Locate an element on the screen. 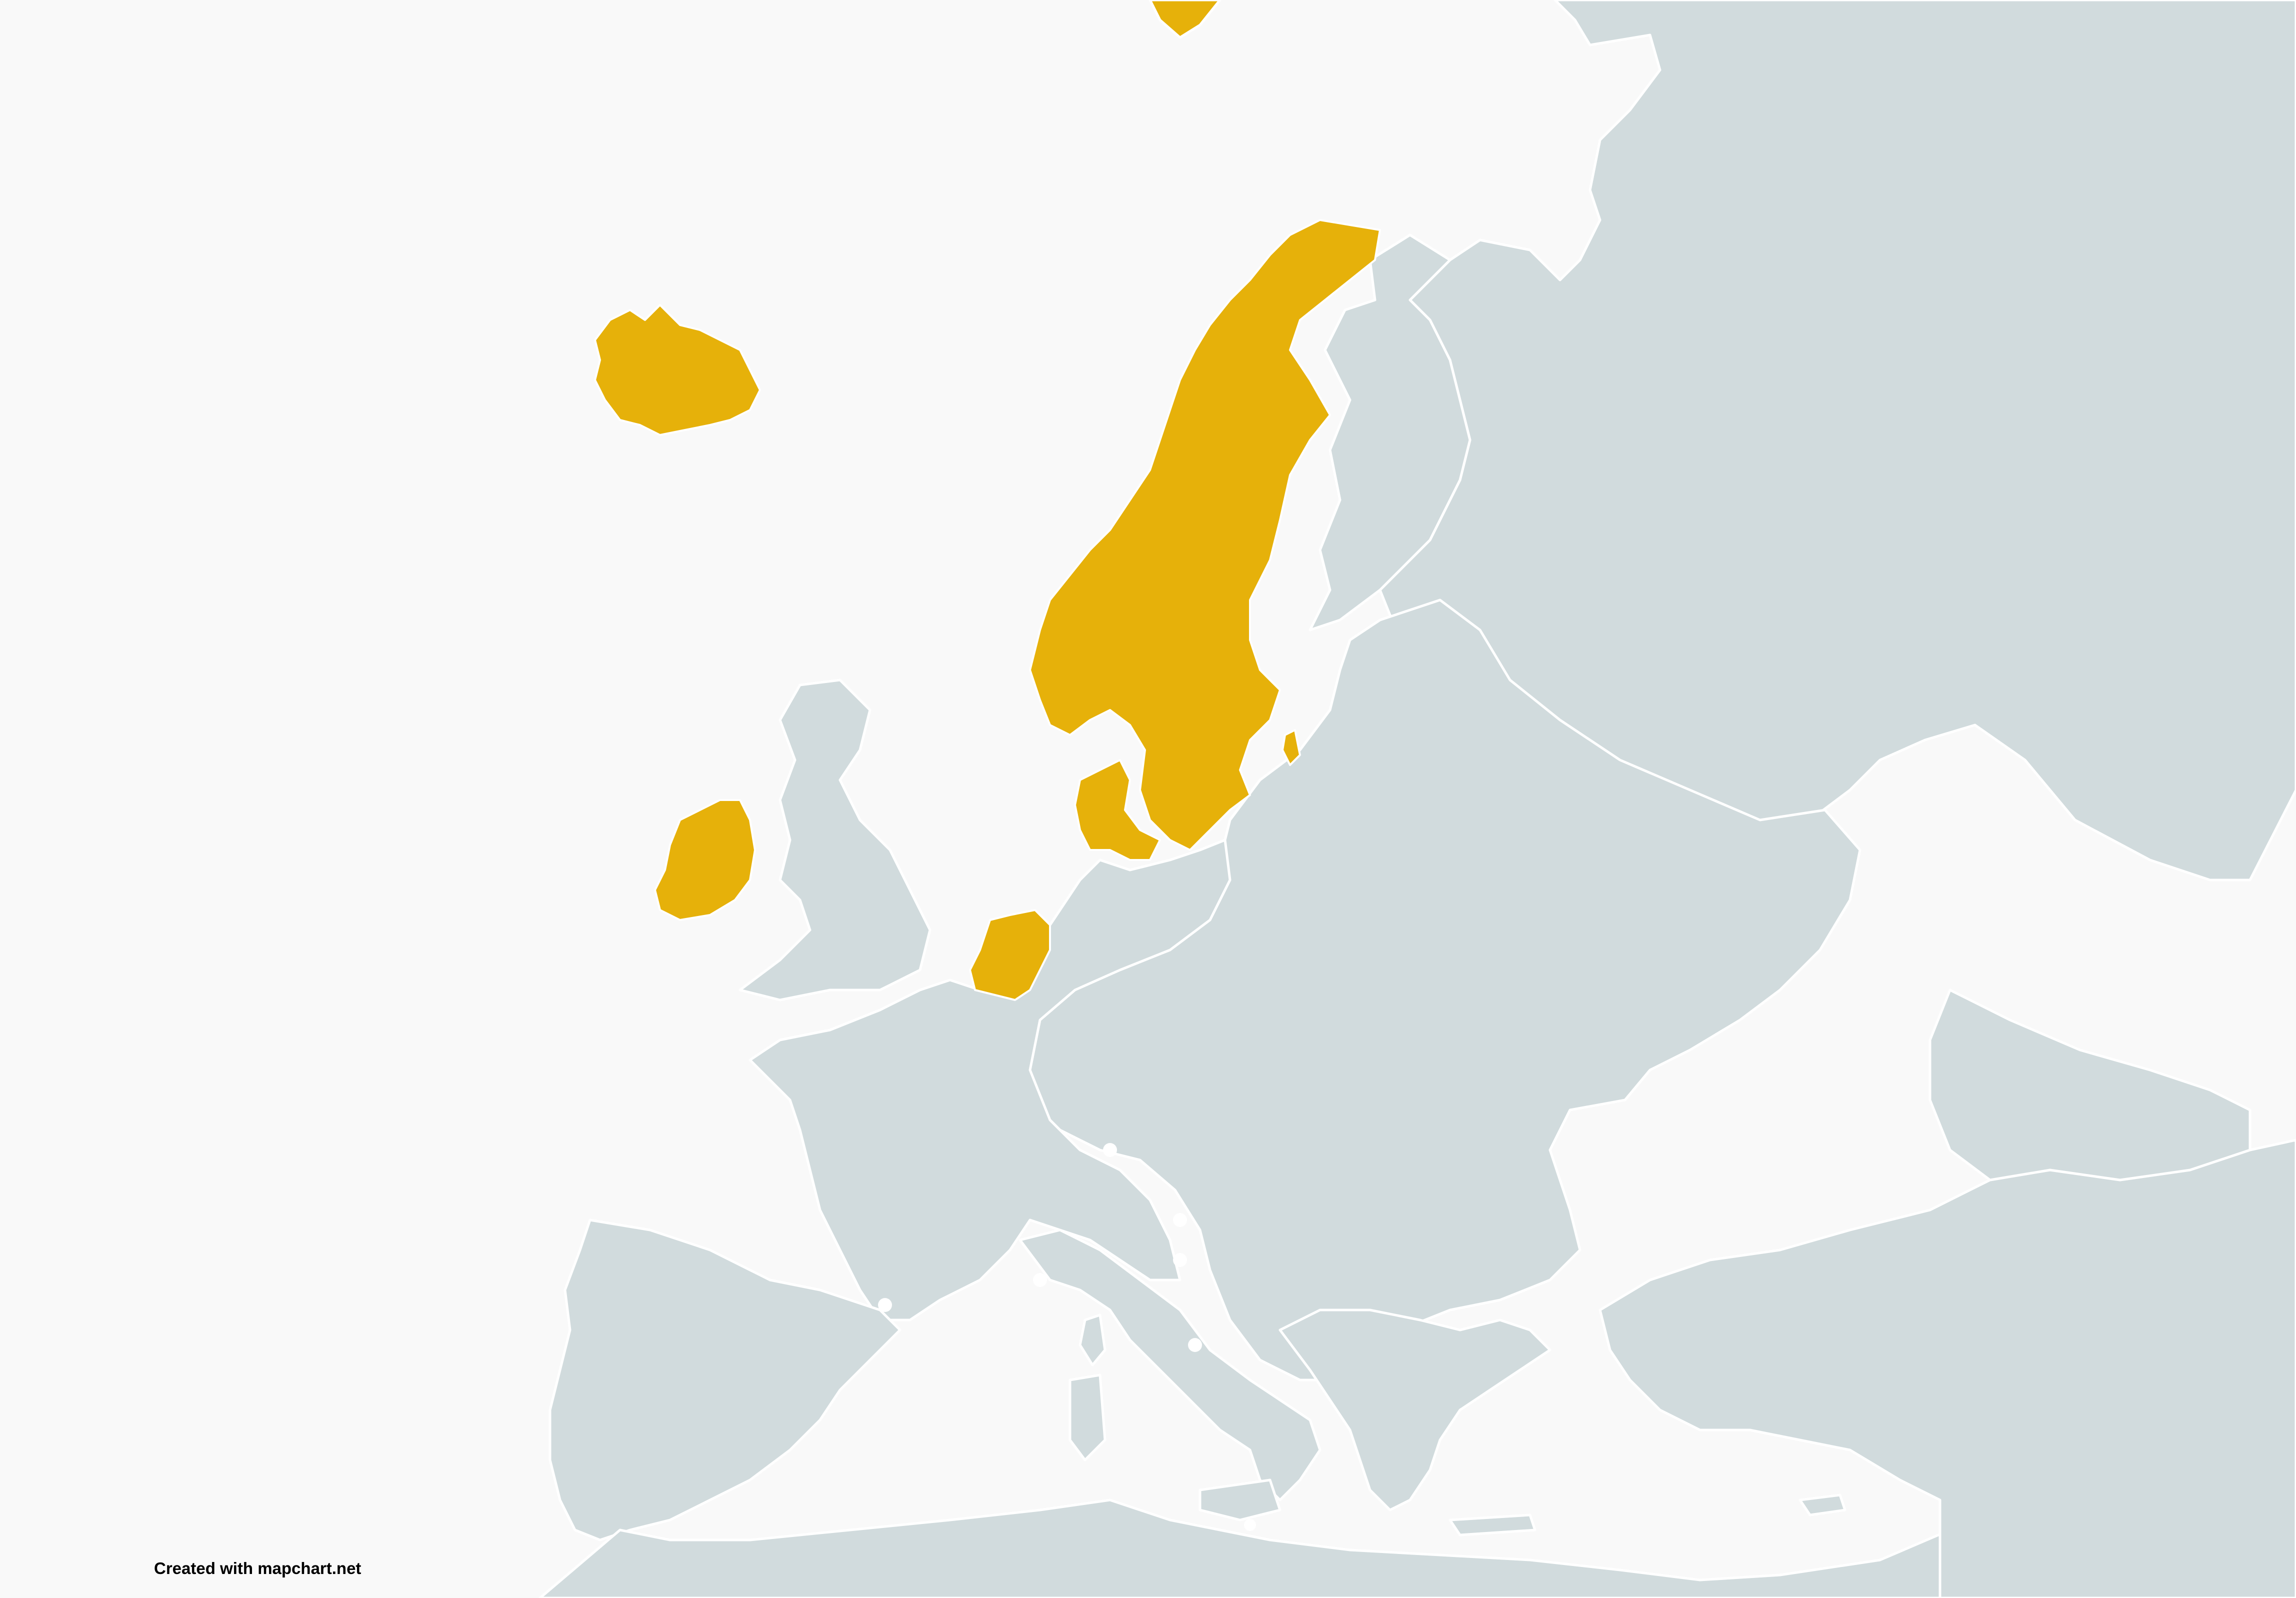 This screenshot has height=1598, width=2296. region-finland is located at coordinates (1390, 433).